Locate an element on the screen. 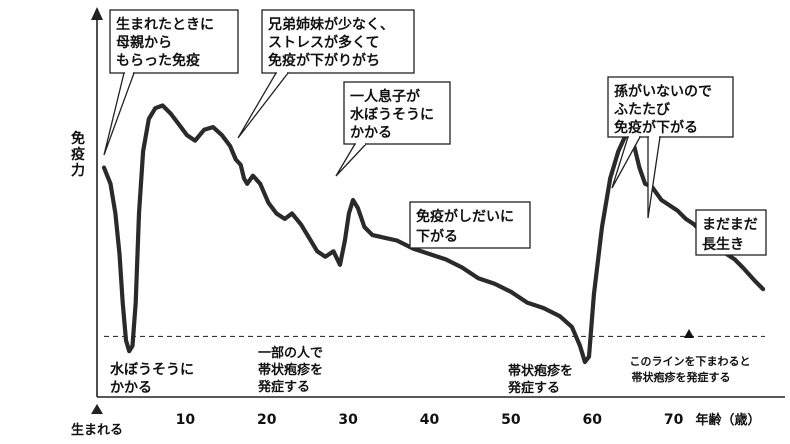  annotation-text-line: ふたたび is located at coordinates (642, 110).